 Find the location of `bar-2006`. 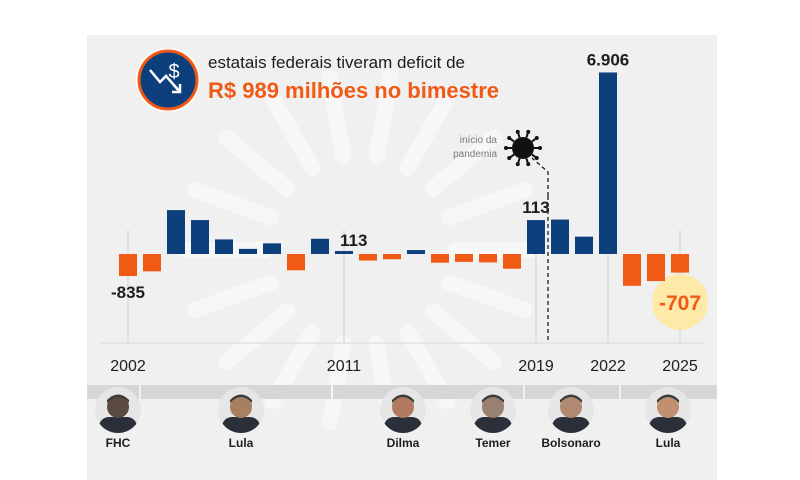

bar-2006 is located at coordinates (224, 246).